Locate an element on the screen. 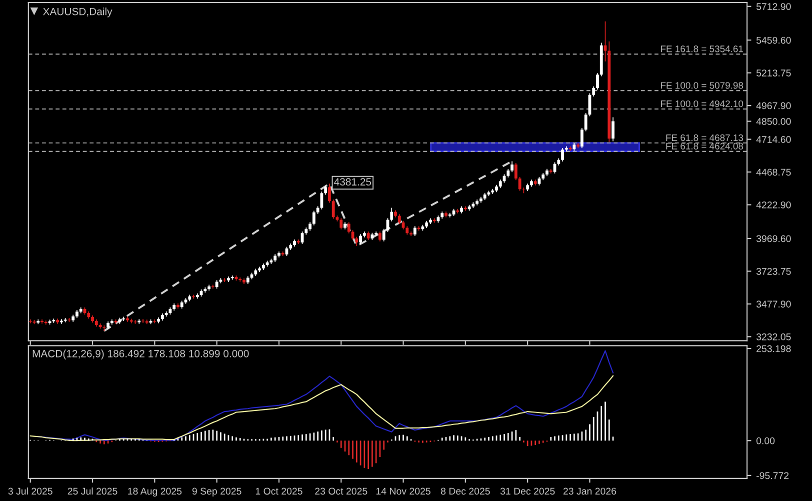 The width and height of the screenshot is (812, 501). y-tick-label: 253.198 is located at coordinates (773, 348).